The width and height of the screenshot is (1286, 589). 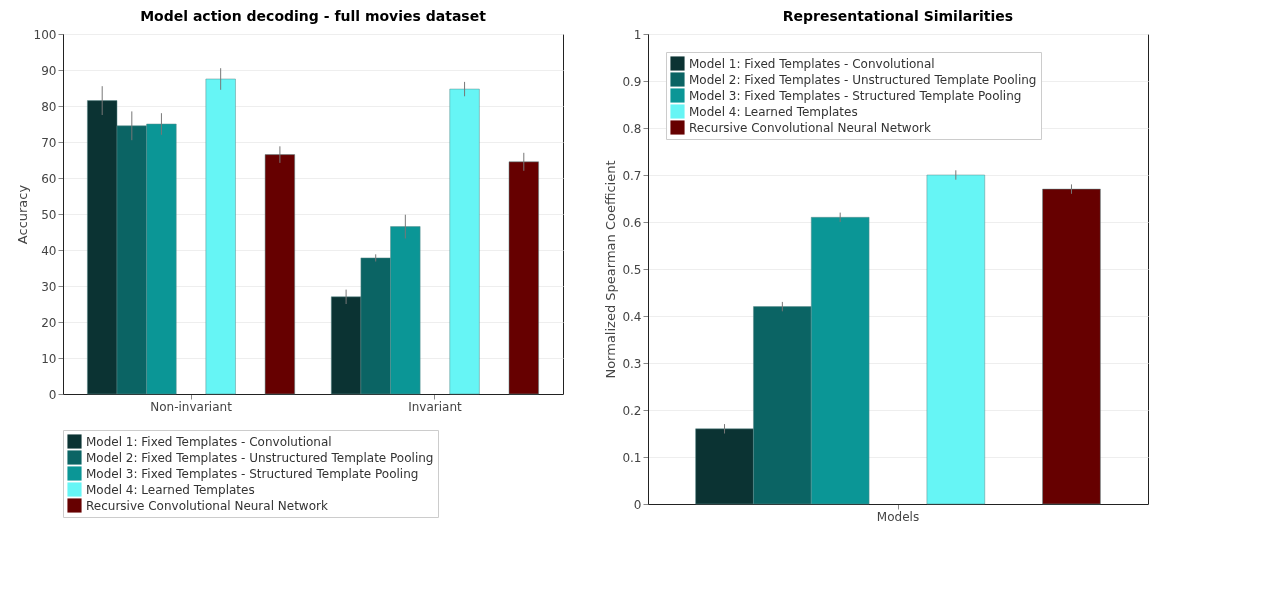 I want to click on y-tick-label: 0.7, so click(x=632, y=175).